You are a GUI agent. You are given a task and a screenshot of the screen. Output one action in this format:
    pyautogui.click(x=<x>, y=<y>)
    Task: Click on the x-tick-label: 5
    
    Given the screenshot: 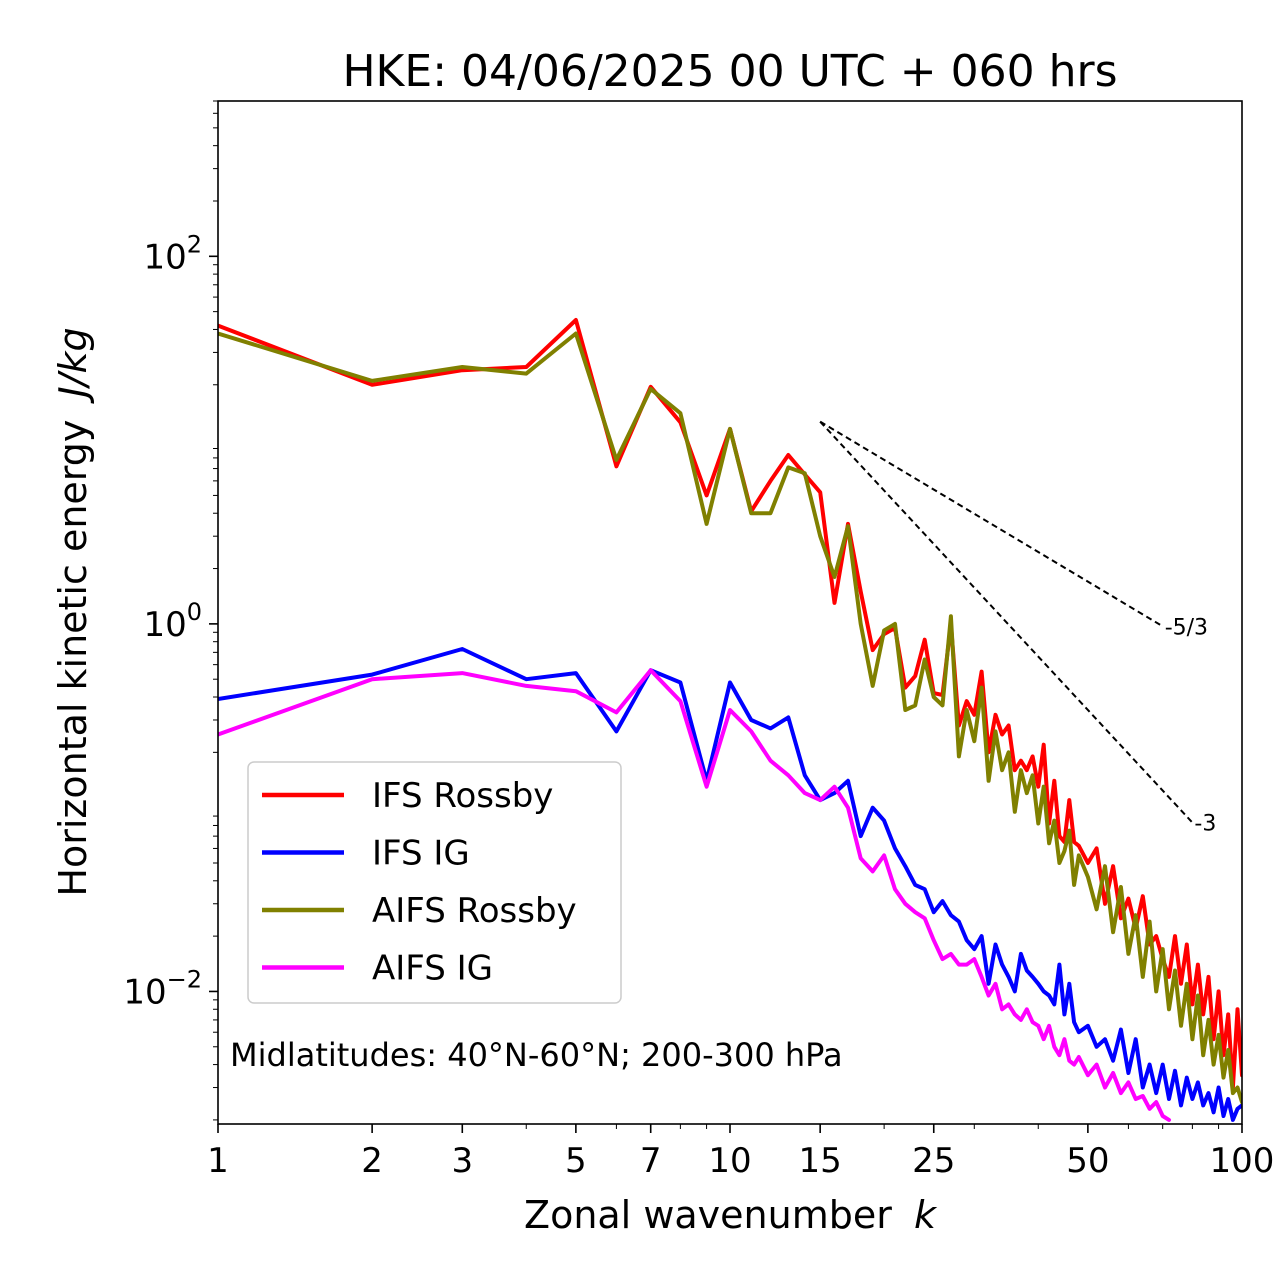 What is the action you would take?
    pyautogui.click(x=576, y=1161)
    